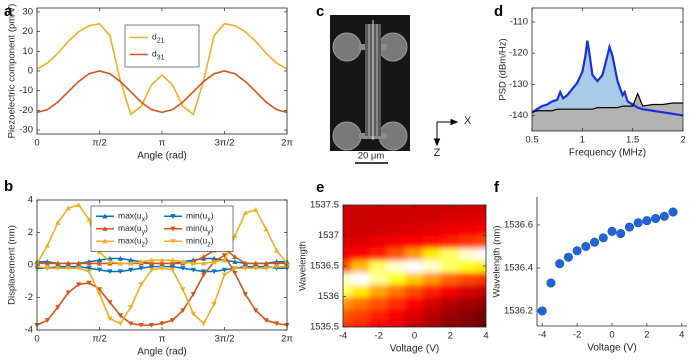  I want to click on y-axis-label: Wavelength, so click(303, 266).